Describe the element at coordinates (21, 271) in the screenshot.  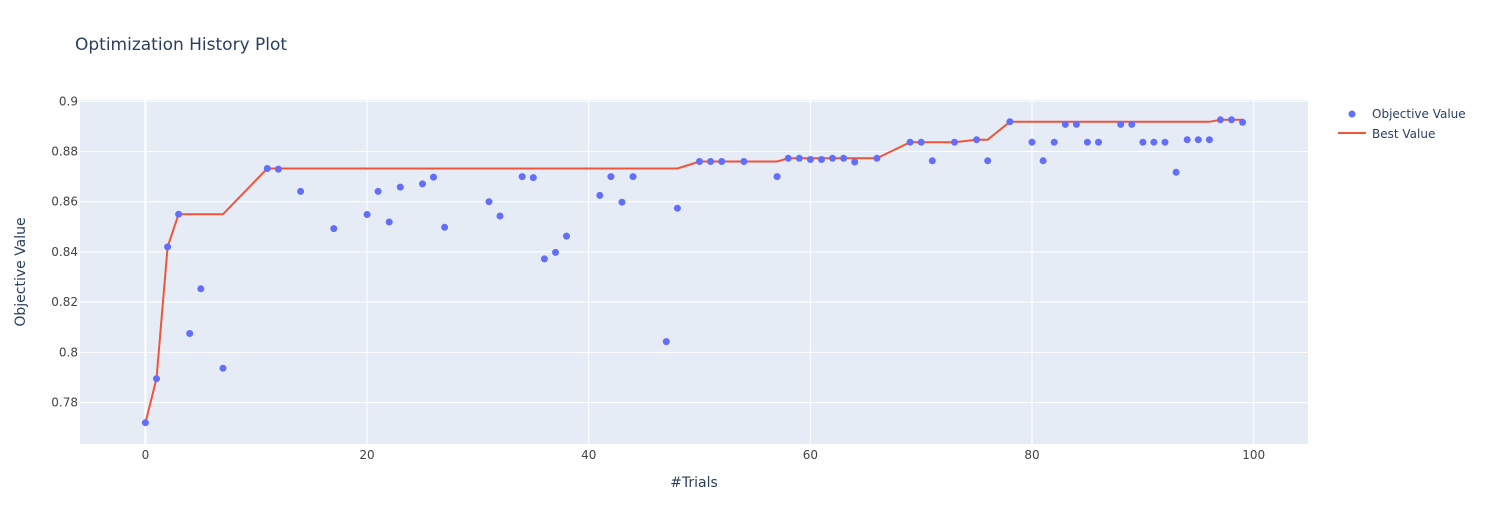
I see `y-axis-title: Objective Value` at that location.